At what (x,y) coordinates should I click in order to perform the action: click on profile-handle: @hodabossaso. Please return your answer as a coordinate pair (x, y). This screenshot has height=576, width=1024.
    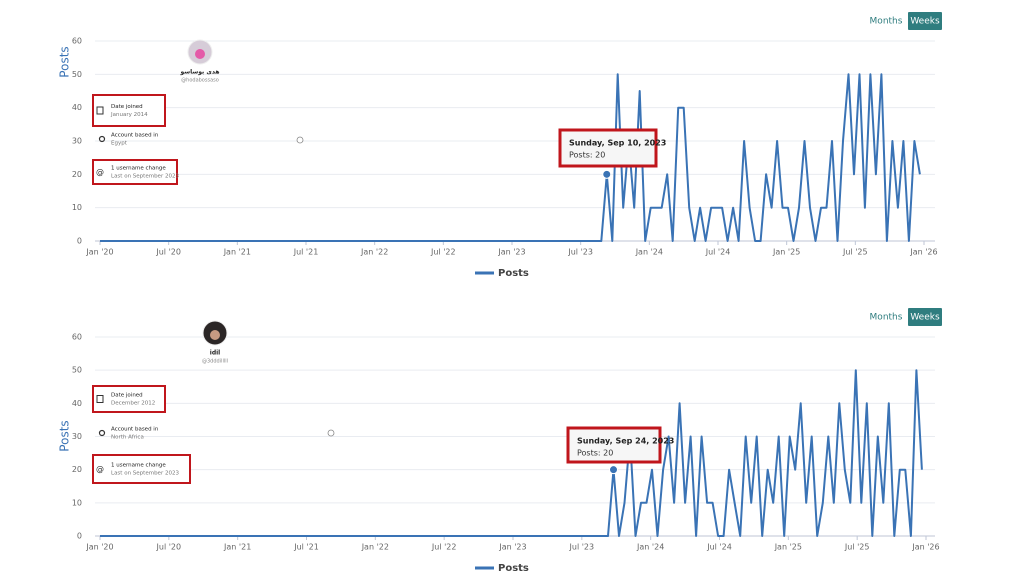
    Looking at the image, I should click on (200, 81).